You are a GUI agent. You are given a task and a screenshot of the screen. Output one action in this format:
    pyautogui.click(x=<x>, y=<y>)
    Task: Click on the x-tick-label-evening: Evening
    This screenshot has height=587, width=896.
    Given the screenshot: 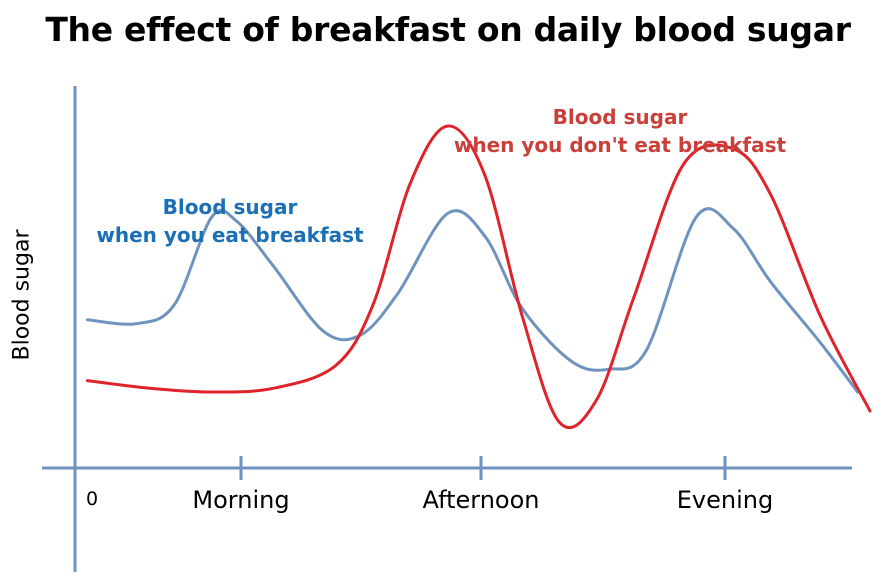 What is the action you would take?
    pyautogui.click(x=725, y=500)
    